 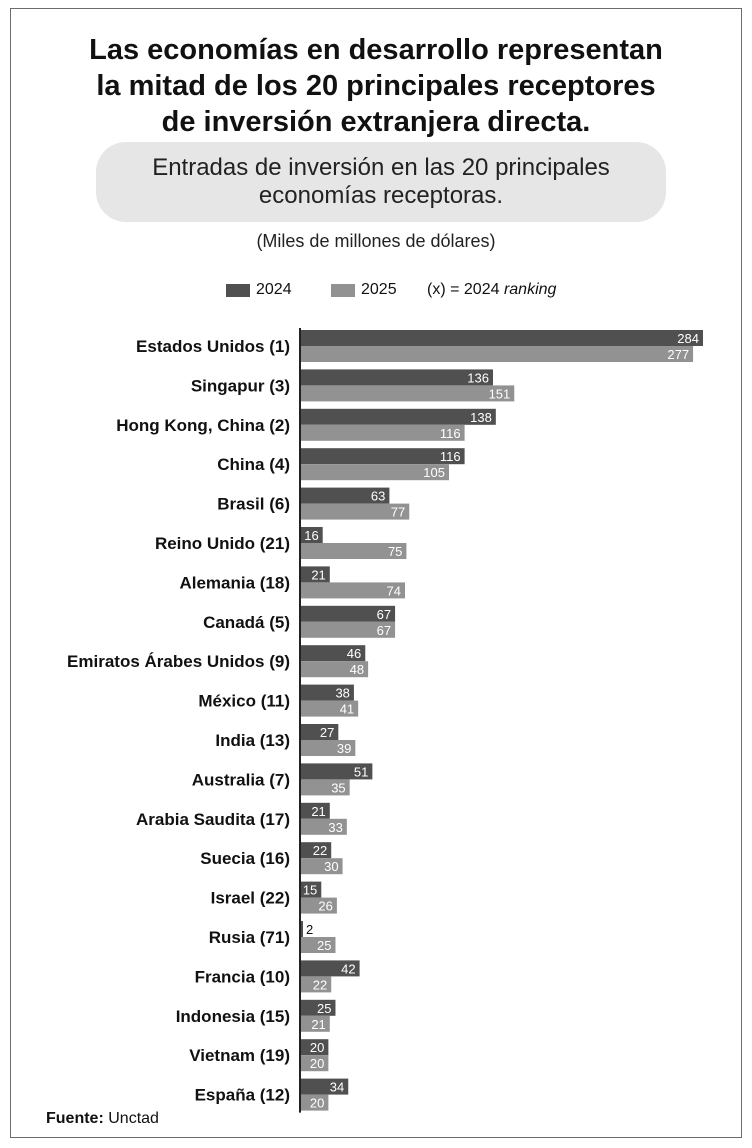 I want to click on category-label: Estados Unidos (1), so click(x=213, y=346).